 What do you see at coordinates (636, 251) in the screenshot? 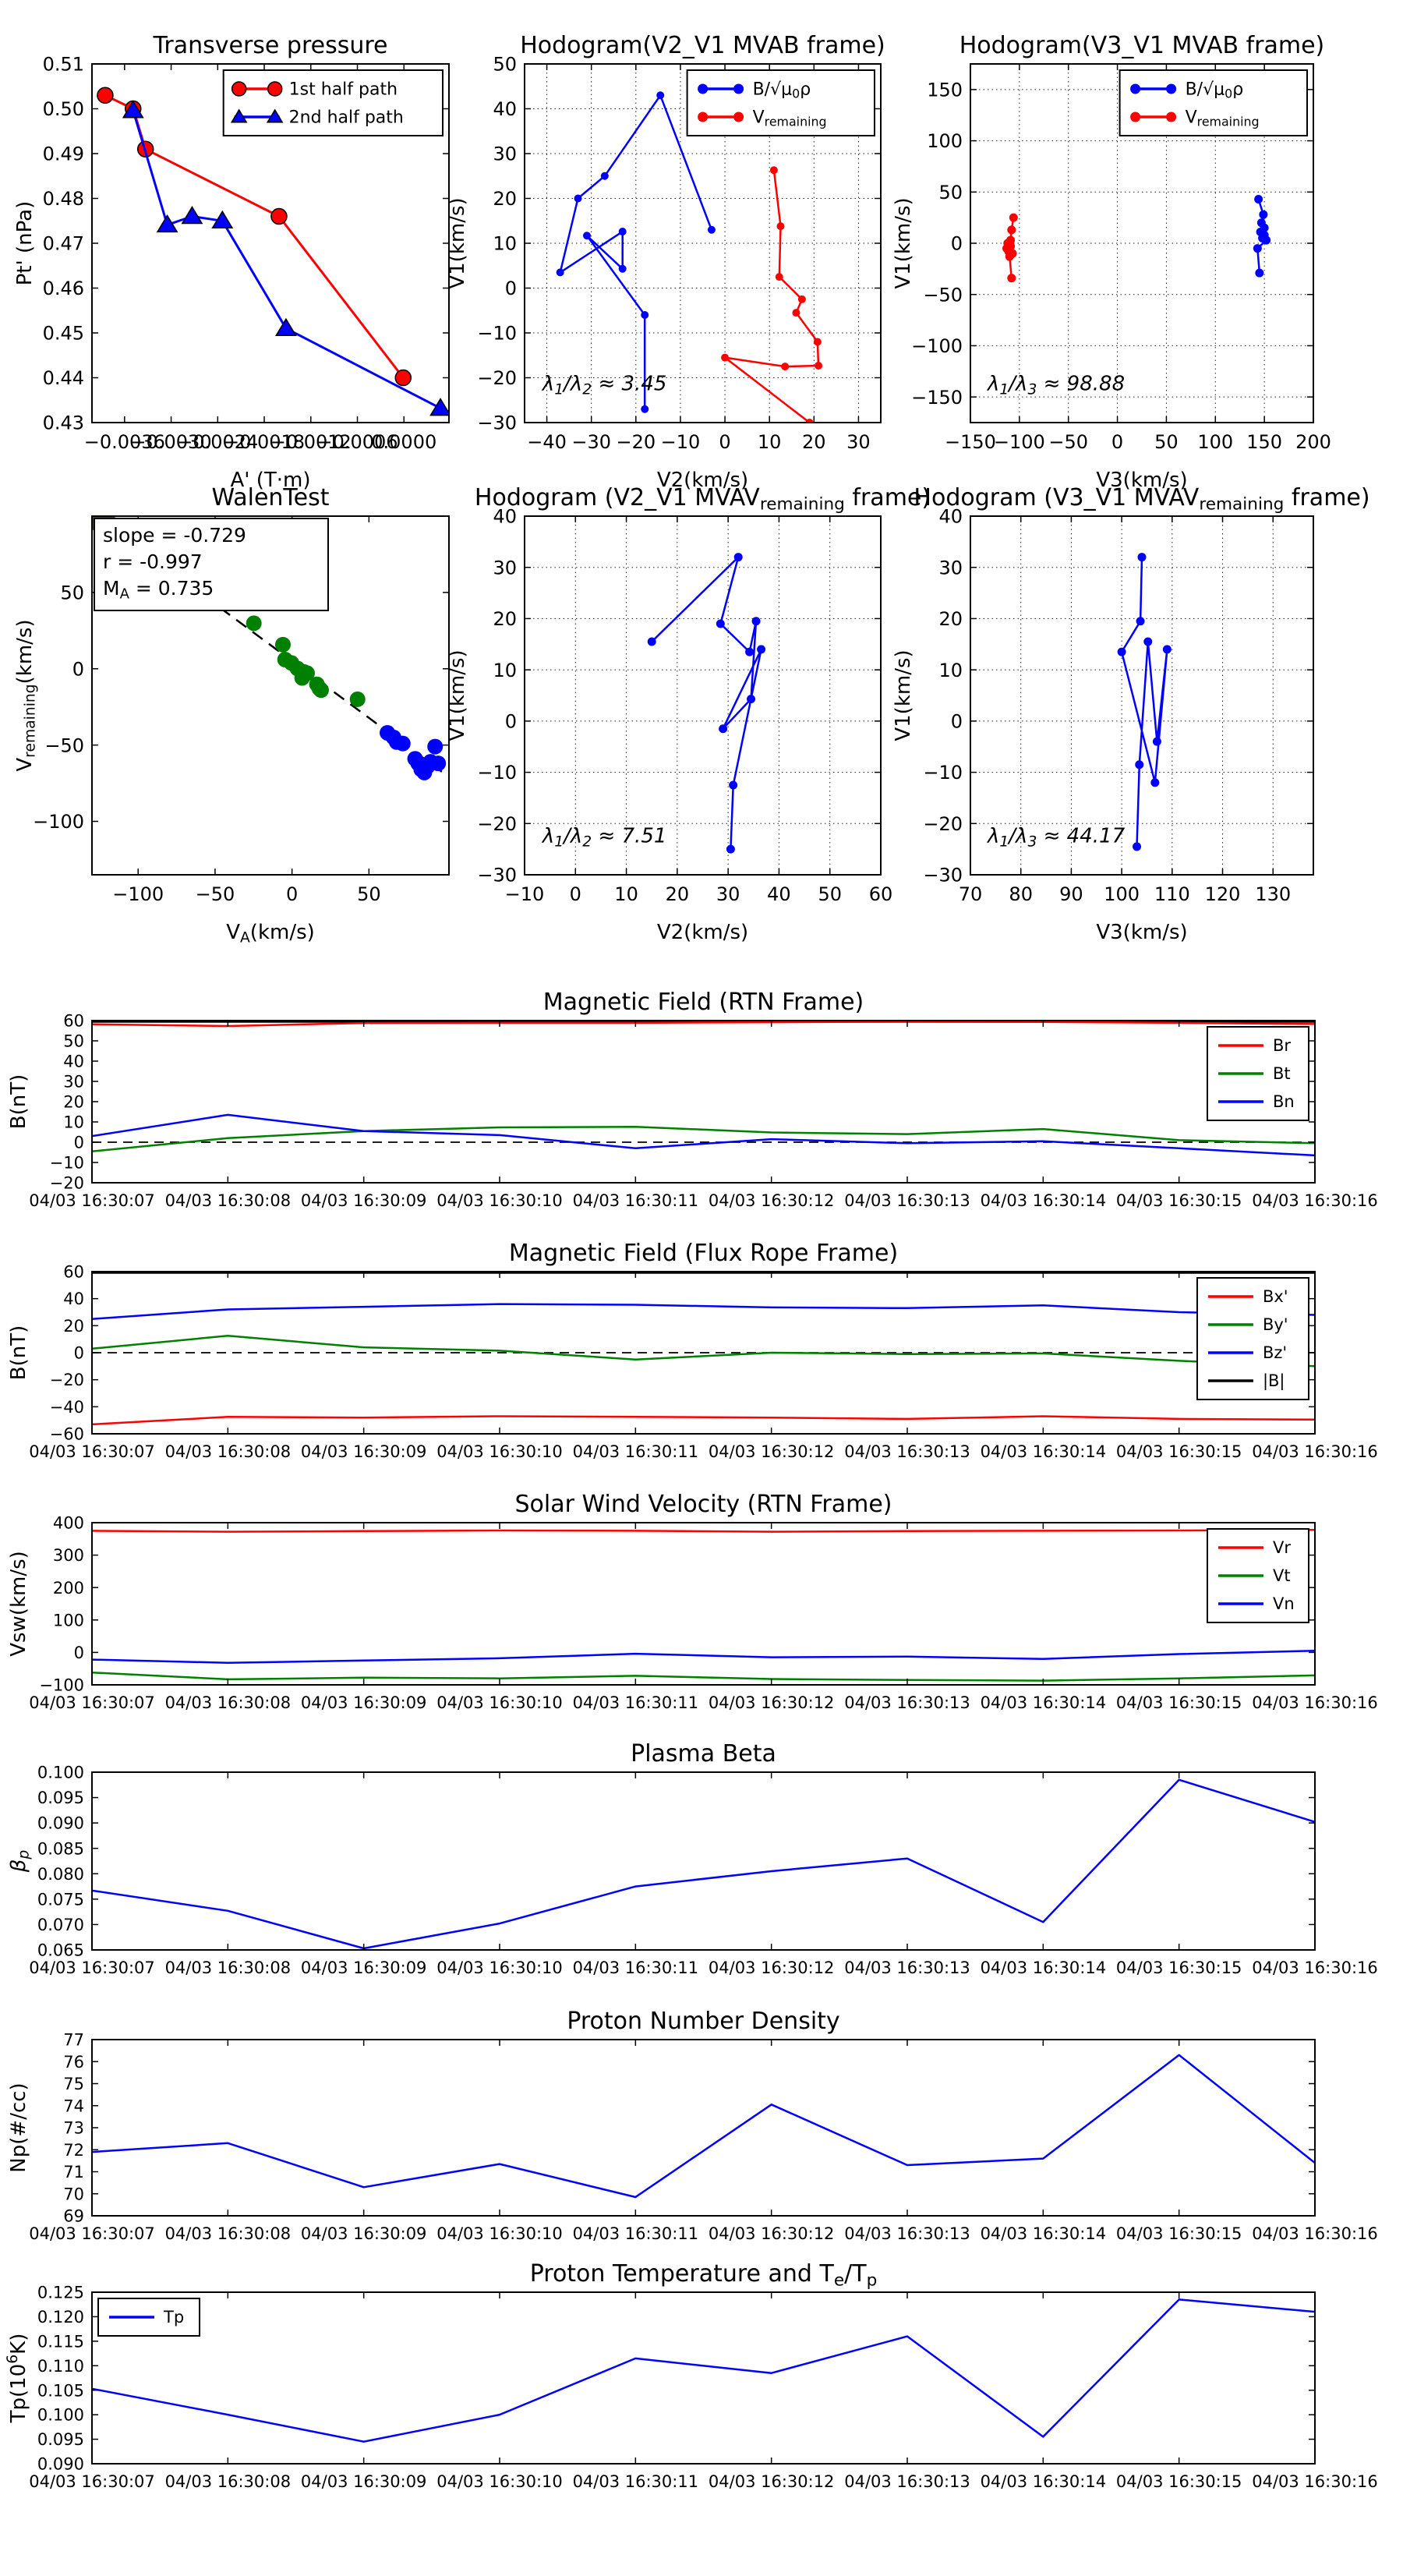
I see `series-b-0-` at bounding box center [636, 251].